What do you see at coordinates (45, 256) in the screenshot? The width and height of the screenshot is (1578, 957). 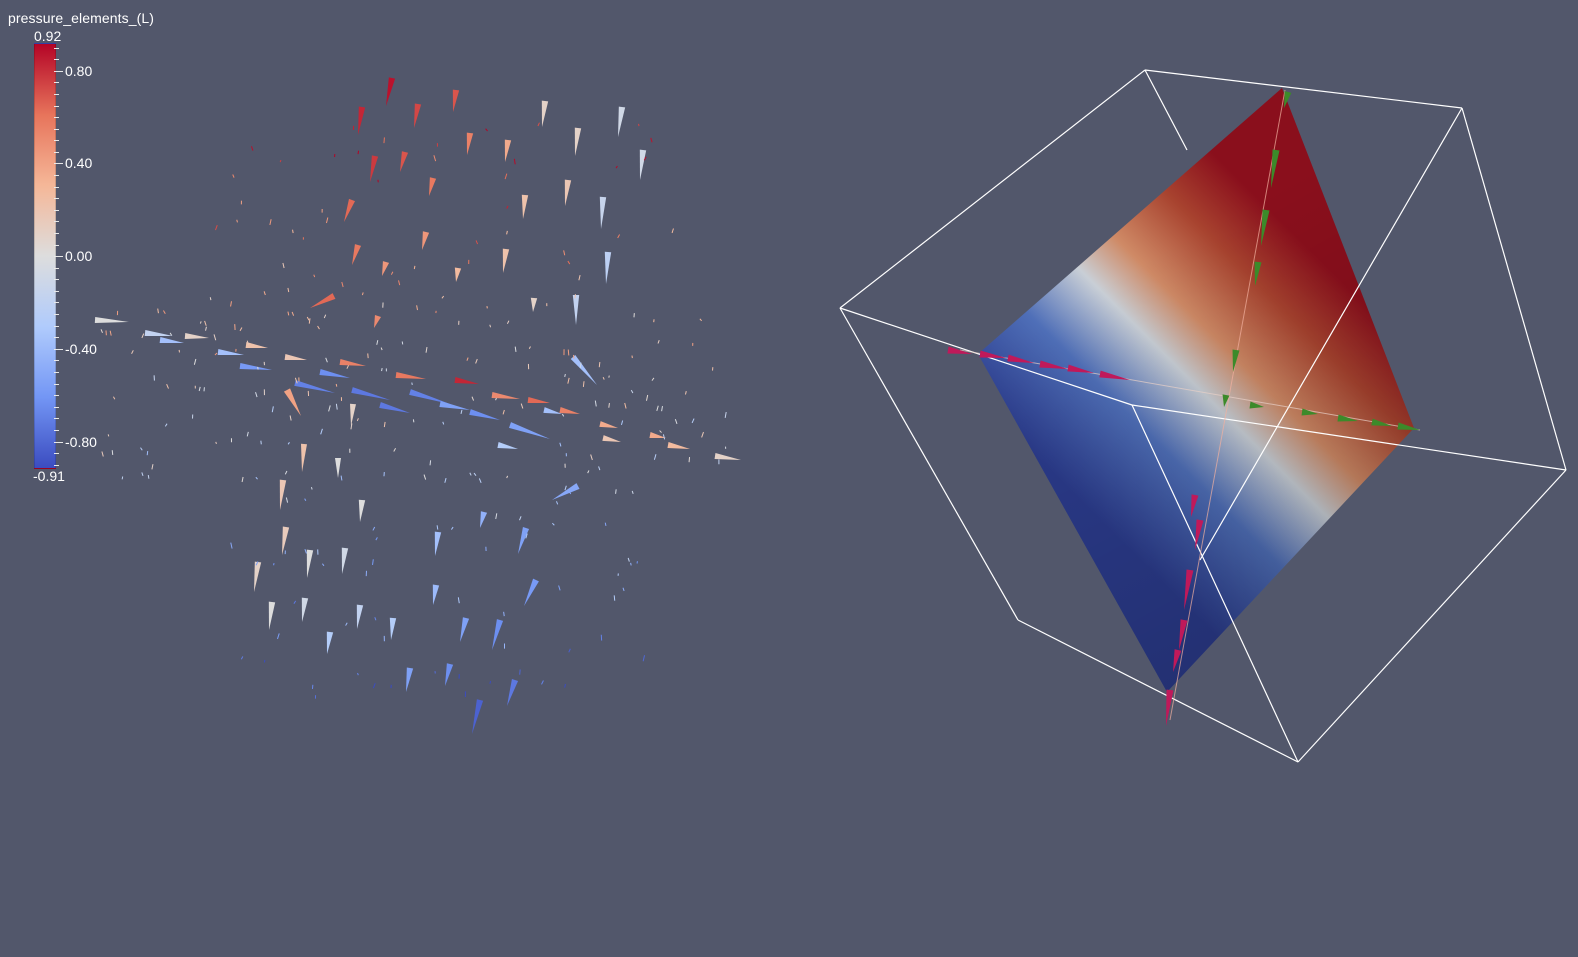 I see `colorbar` at bounding box center [45, 256].